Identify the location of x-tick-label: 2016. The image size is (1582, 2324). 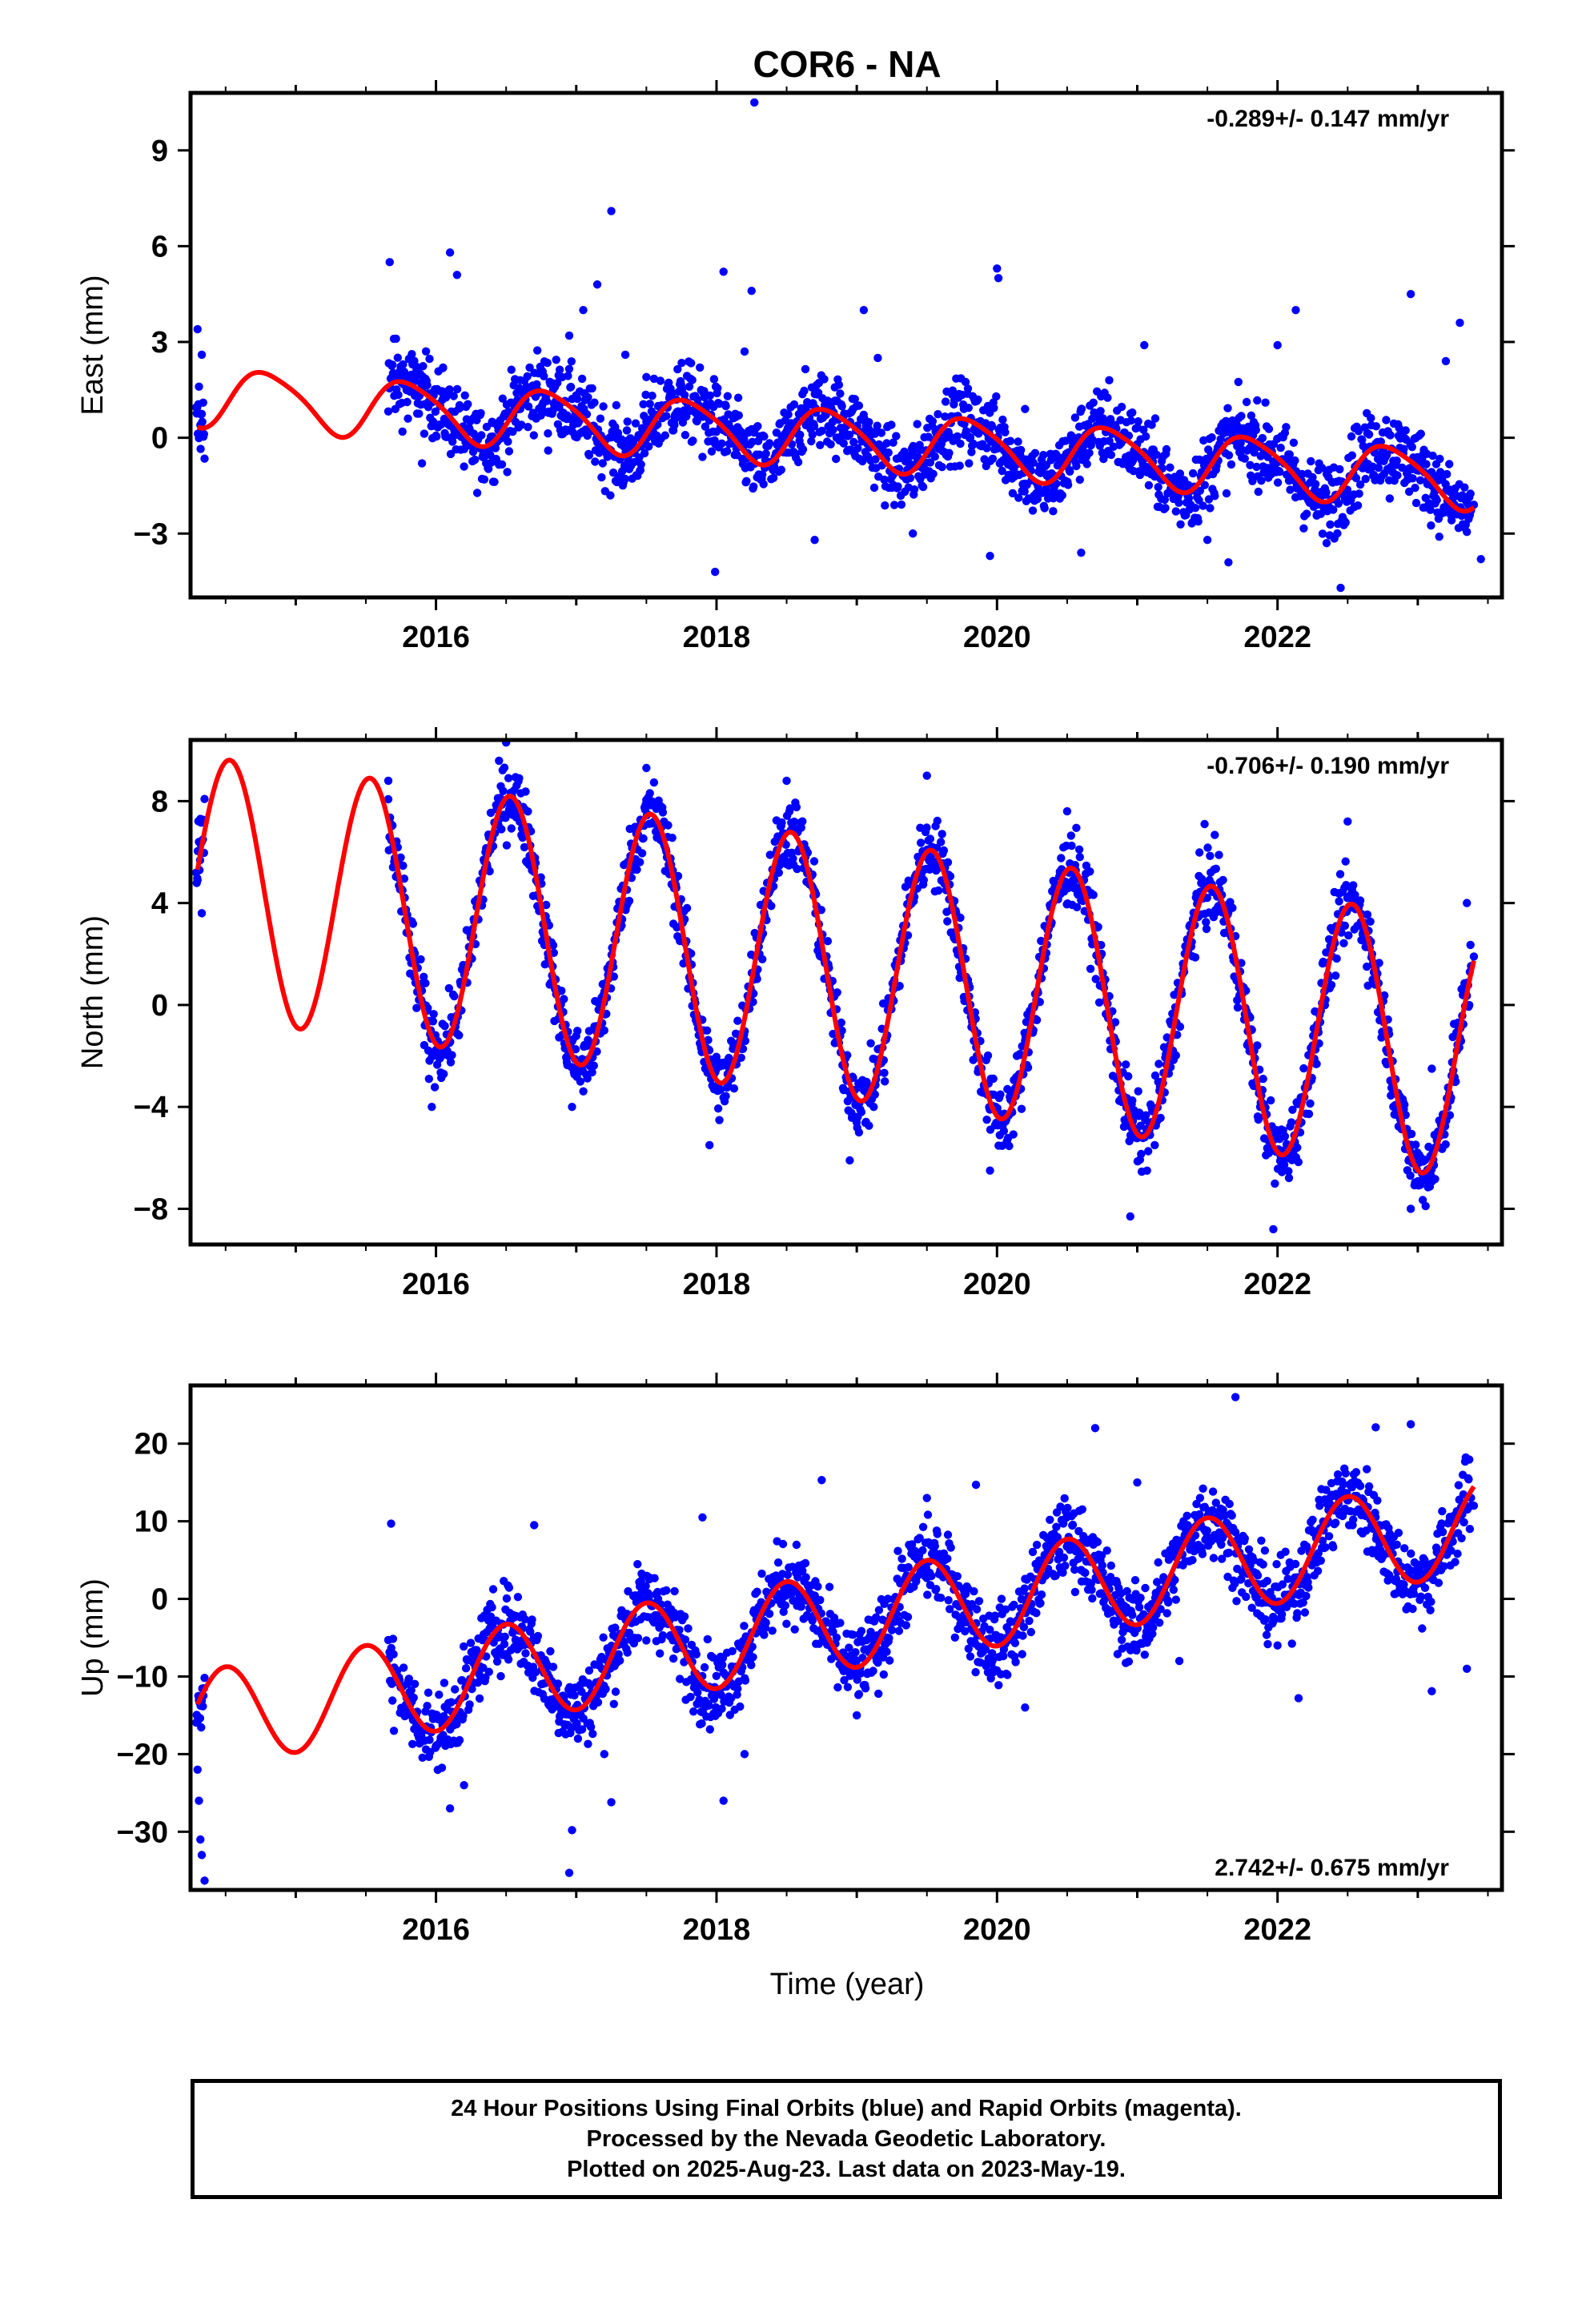
(436, 637).